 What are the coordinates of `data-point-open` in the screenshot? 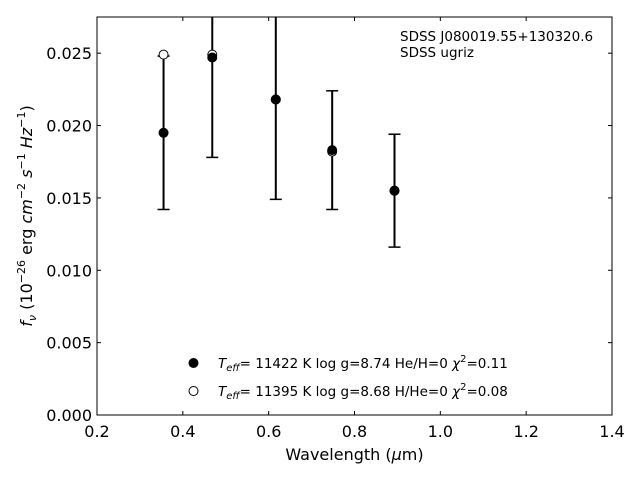 It's located at (163, 54).